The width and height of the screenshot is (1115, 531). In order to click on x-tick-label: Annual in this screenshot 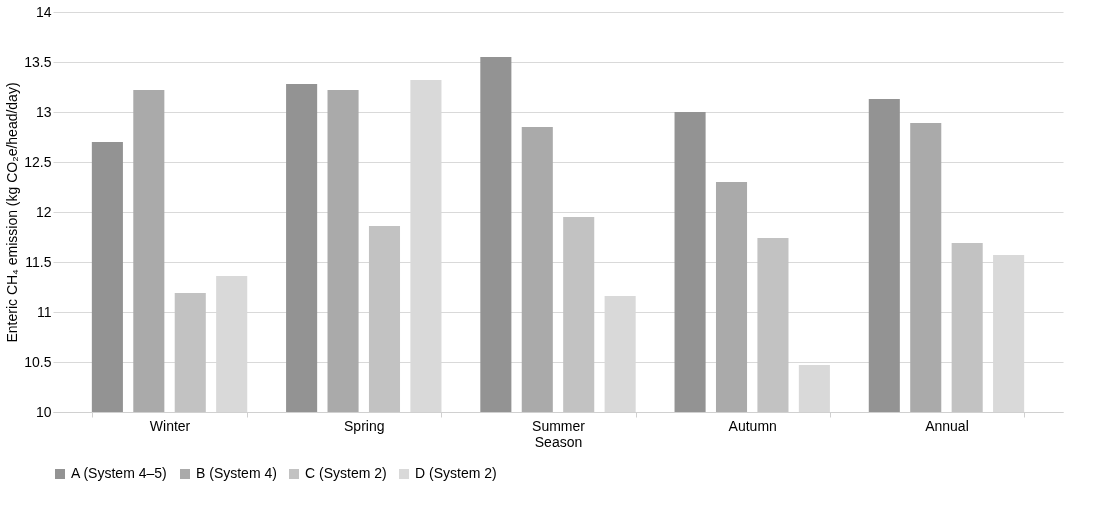, I will do `click(947, 425)`.